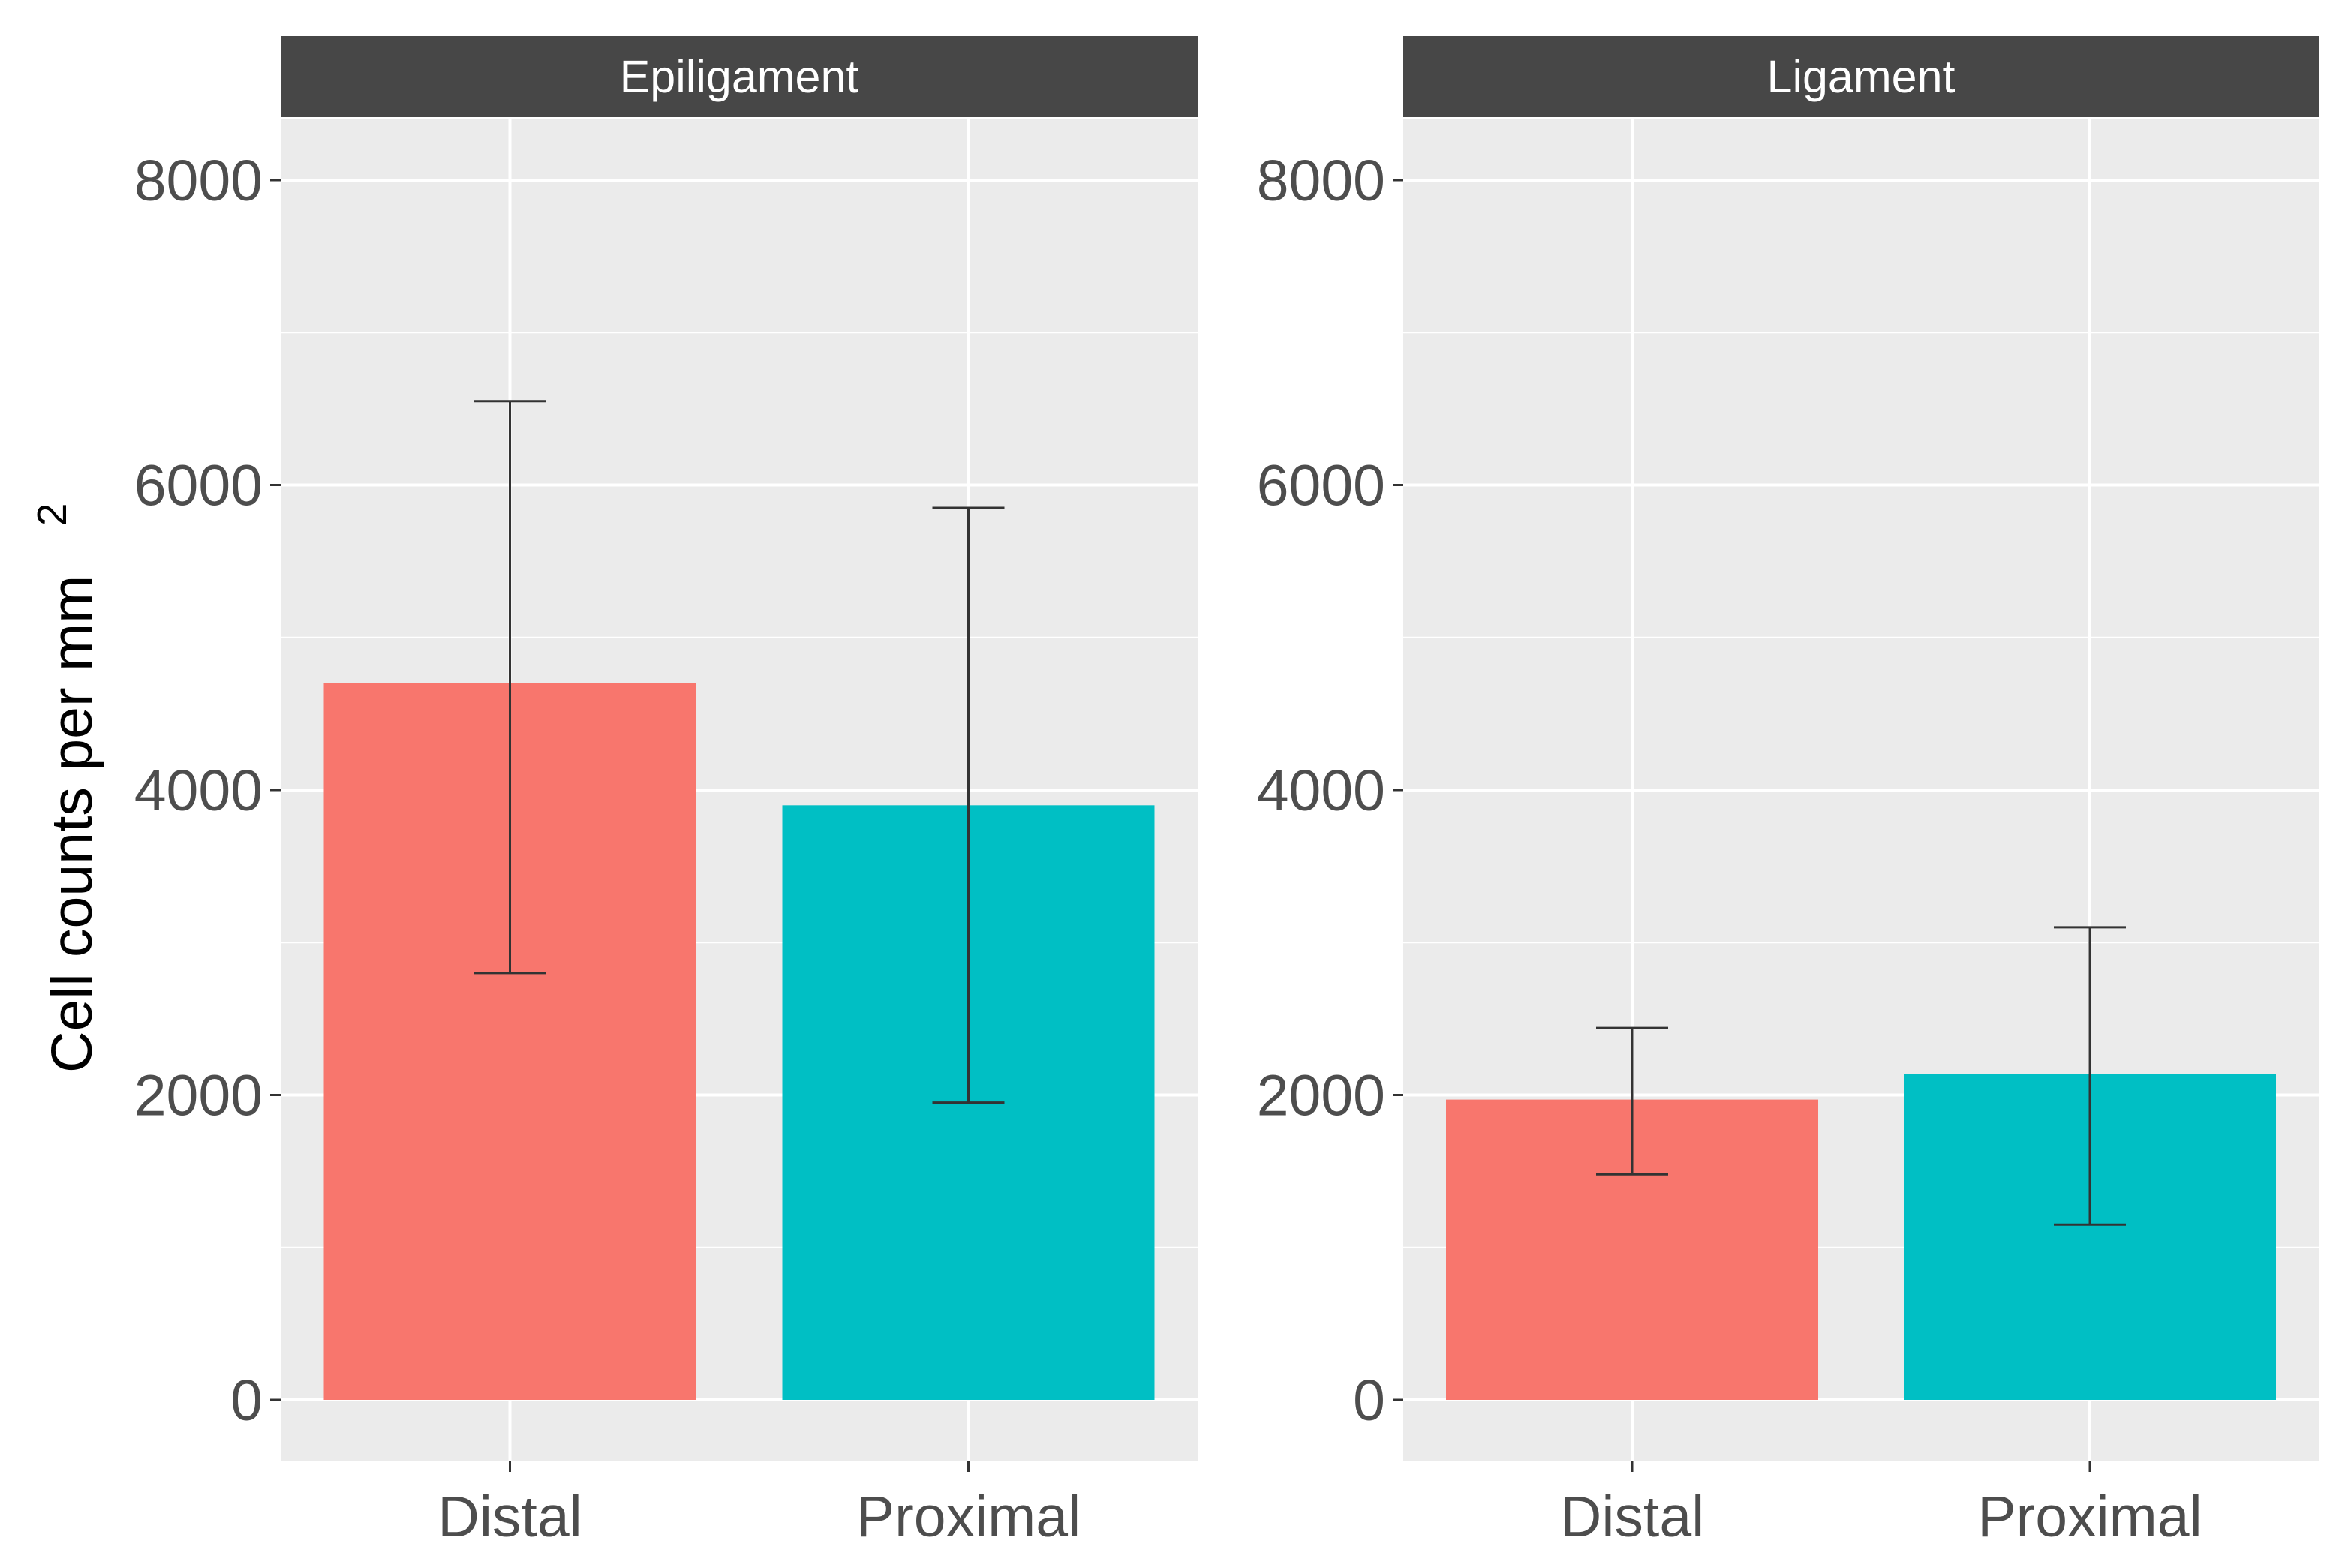 This screenshot has width=2351, height=1568. What do you see at coordinates (52, 515) in the screenshot?
I see `y-axis-title-superscript: 2` at bounding box center [52, 515].